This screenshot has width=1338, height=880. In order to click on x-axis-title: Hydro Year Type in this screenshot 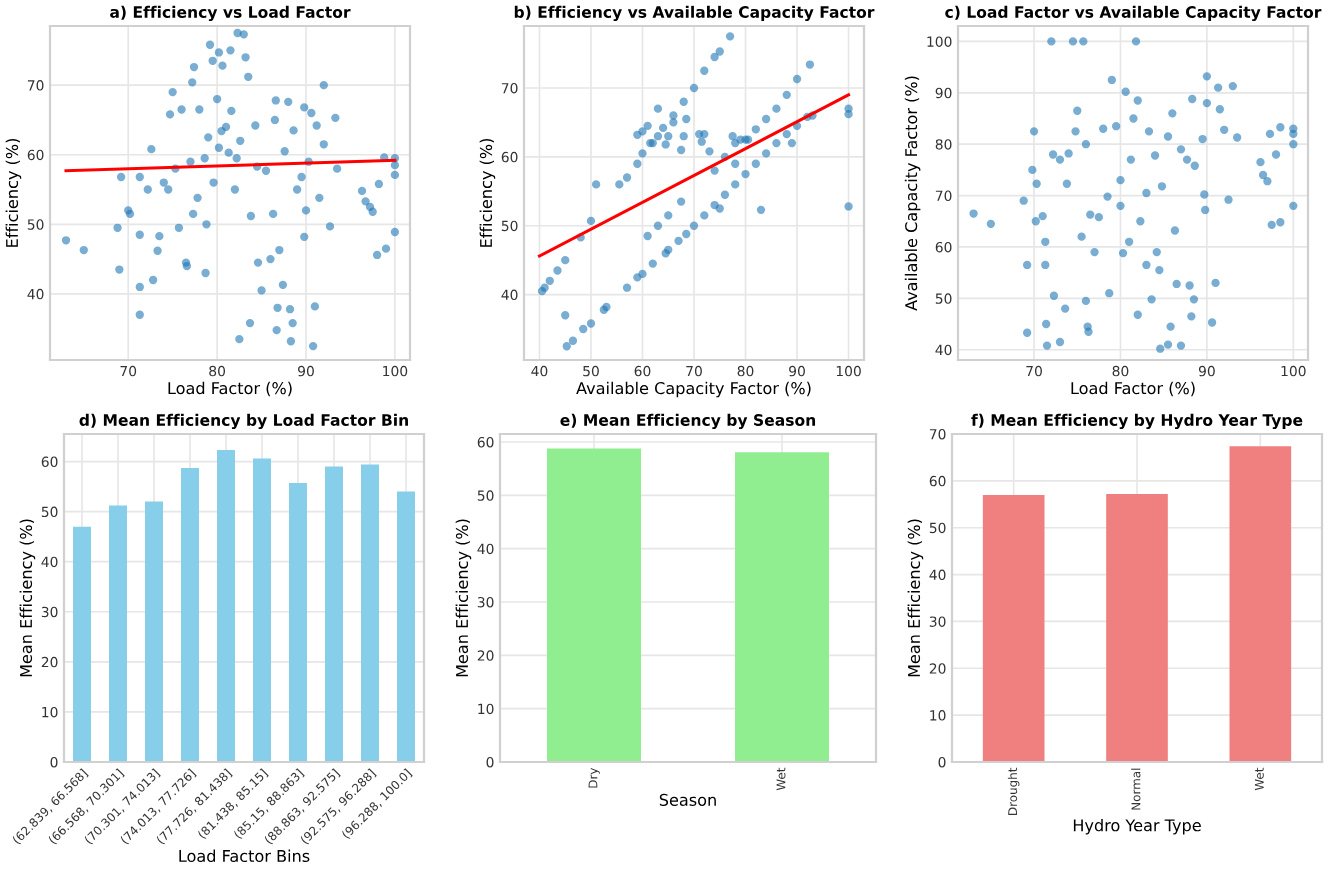, I will do `click(1137, 826)`.